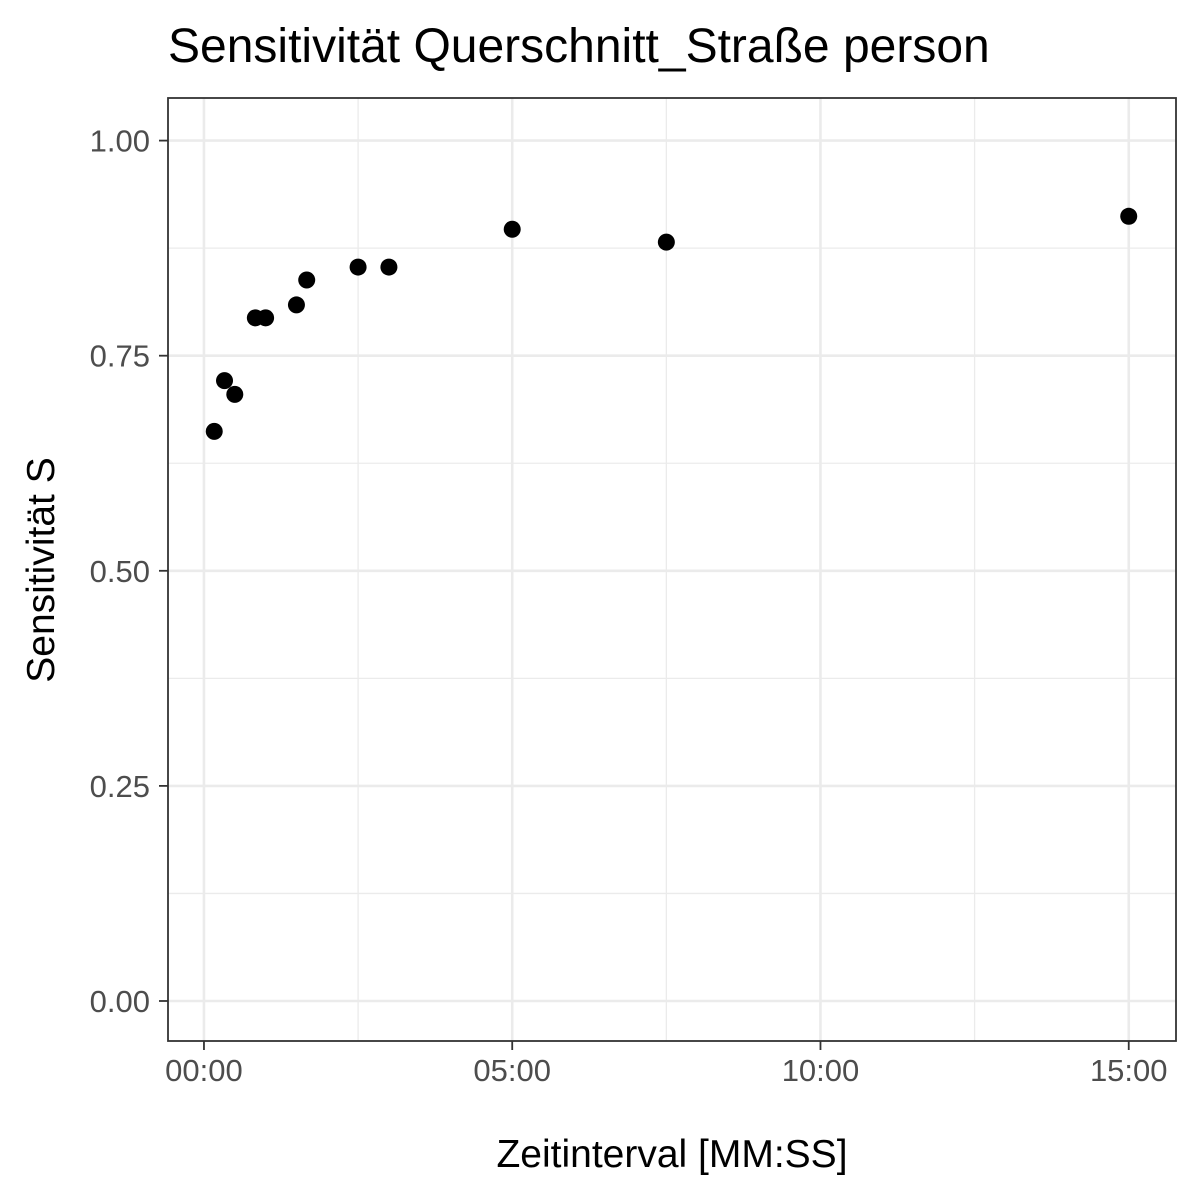 The image size is (1200, 1200). I want to click on y-tick-label: 0.75, so click(120, 356).